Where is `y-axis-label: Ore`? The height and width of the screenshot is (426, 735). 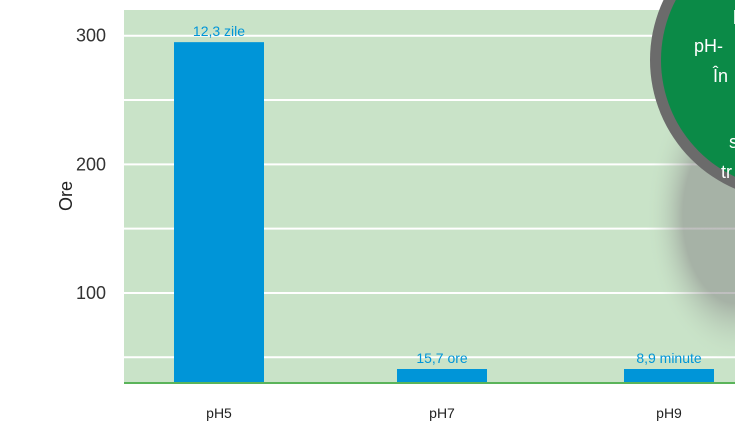
y-axis-label: Ore is located at coordinates (66, 196).